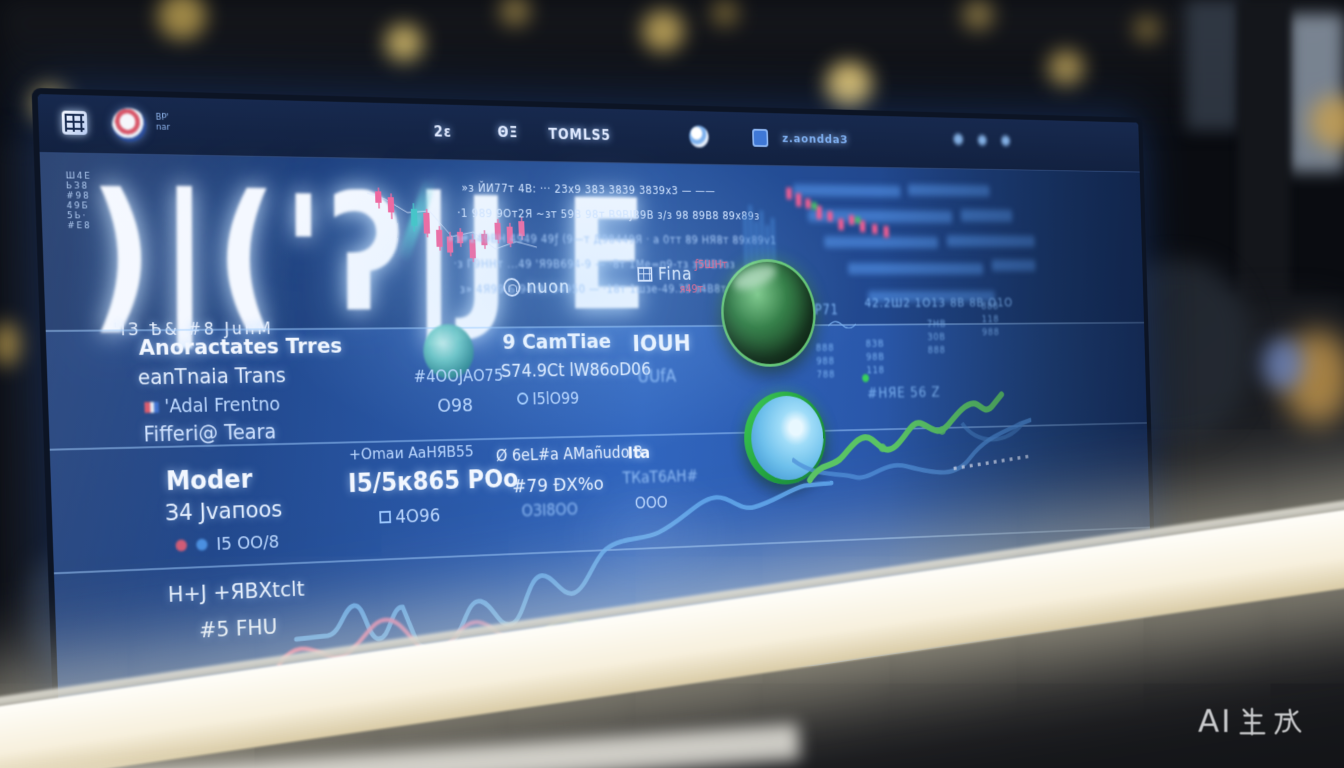  I want to click on nav-globe-icon, so click(698, 136).